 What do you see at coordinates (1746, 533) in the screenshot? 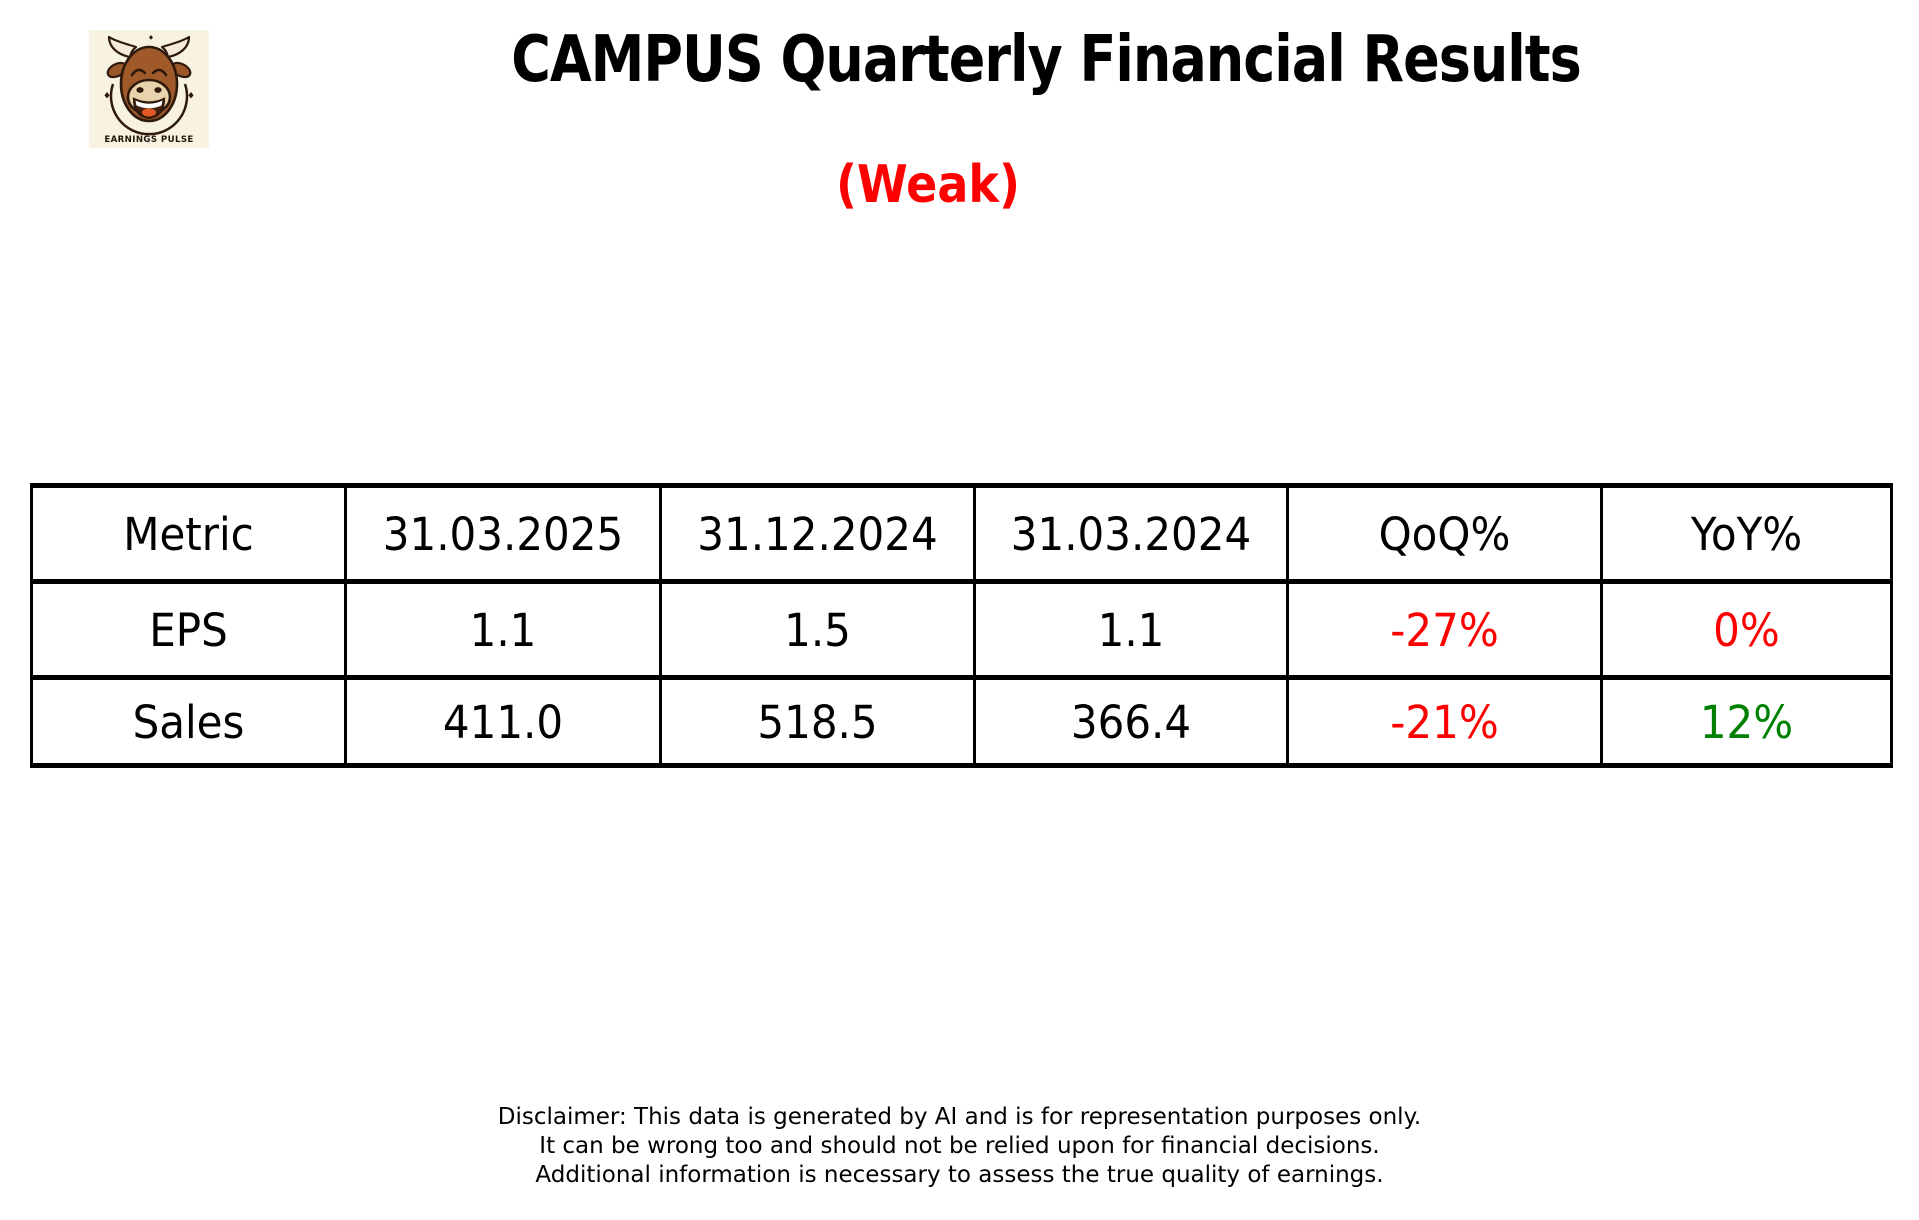
I see `col-header-yoy: YoY%` at bounding box center [1746, 533].